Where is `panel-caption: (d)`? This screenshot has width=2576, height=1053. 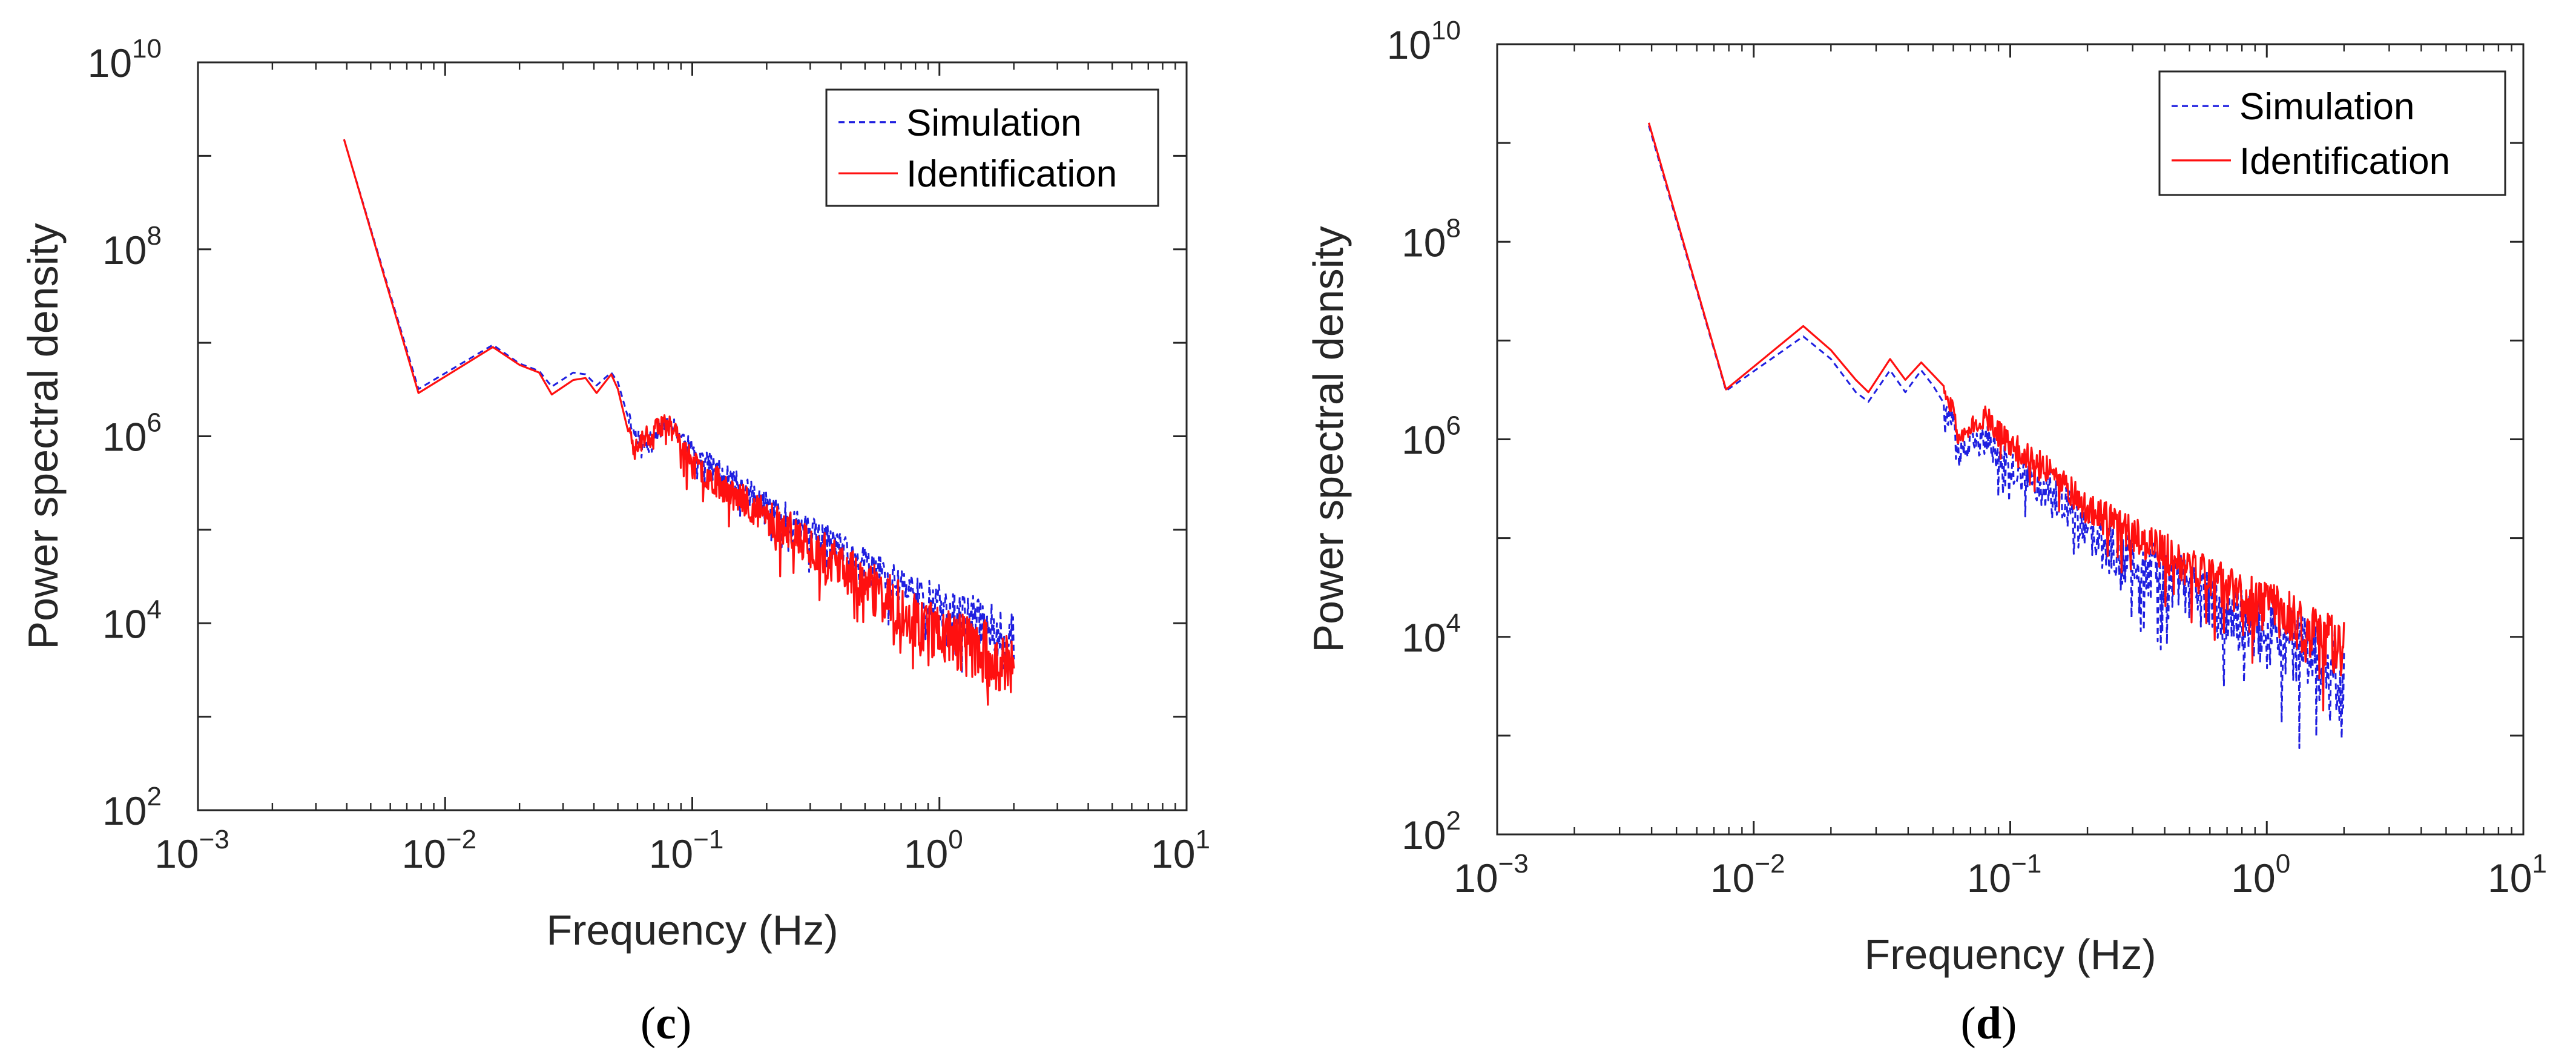 panel-caption: (d) is located at coordinates (1989, 1023).